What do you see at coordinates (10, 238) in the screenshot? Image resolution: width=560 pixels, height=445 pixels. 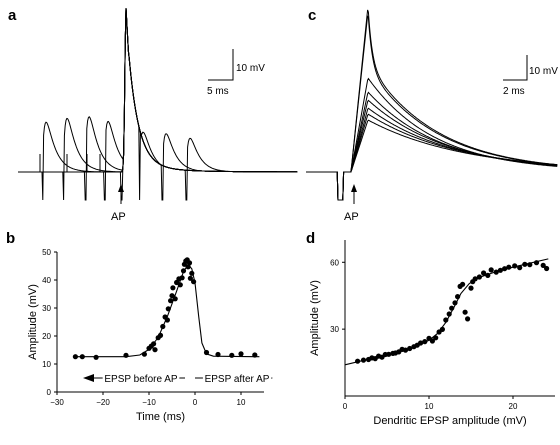 I see `panel-b-letter: b` at bounding box center [10, 238].